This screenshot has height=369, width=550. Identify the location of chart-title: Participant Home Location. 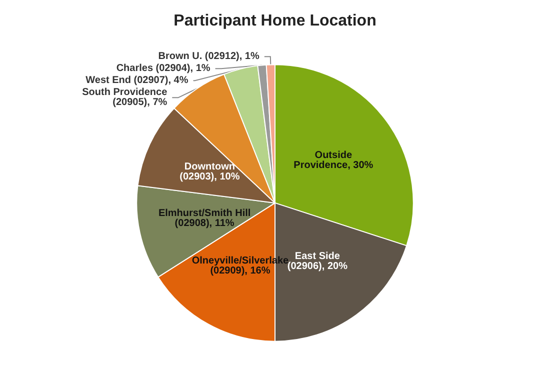
(275, 21).